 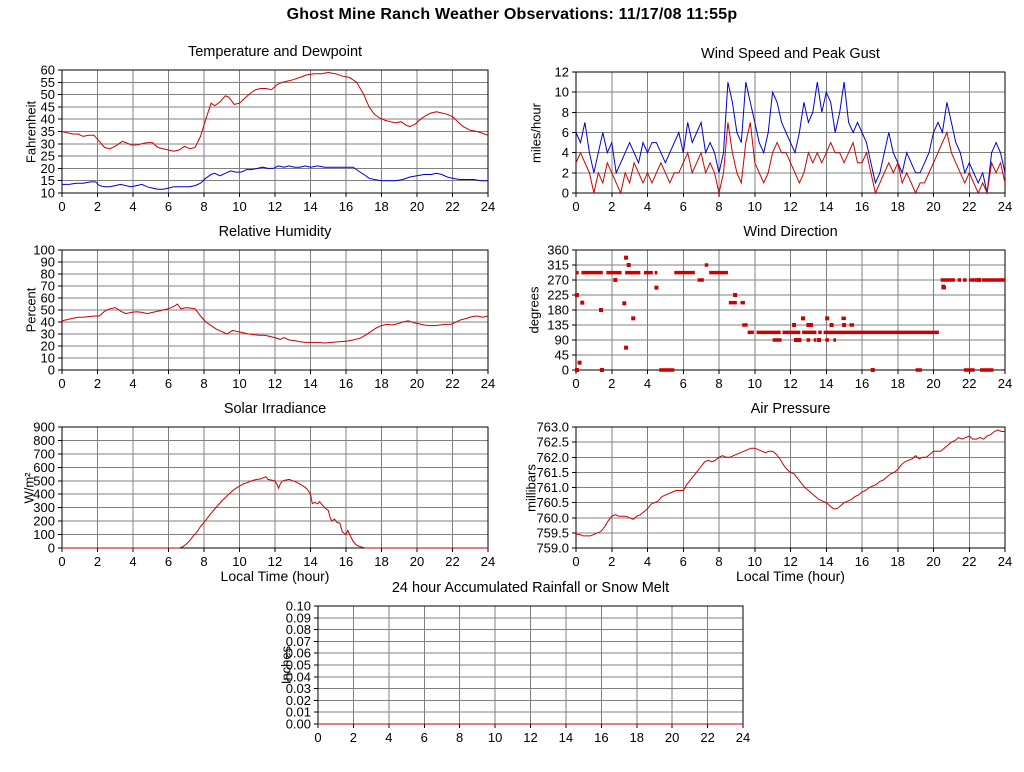 What do you see at coordinates (552, 502) in the screenshot?
I see `svg-text: 760.5` at bounding box center [552, 502].